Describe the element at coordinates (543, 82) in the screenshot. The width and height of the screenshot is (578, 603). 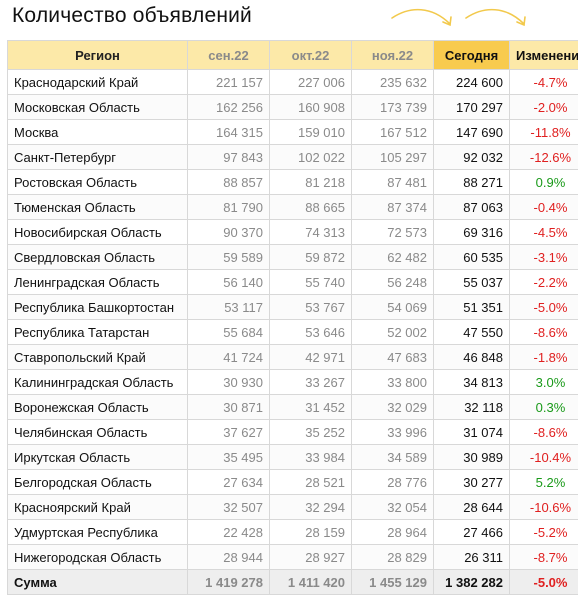
I see `cell-change: -4.7%` at that location.